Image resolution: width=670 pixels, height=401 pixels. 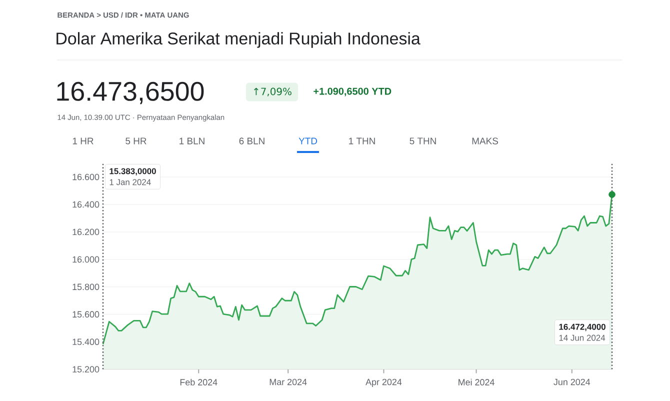 What do you see at coordinates (86, 259) in the screenshot?
I see `y-tick-label: 16.000` at bounding box center [86, 259].